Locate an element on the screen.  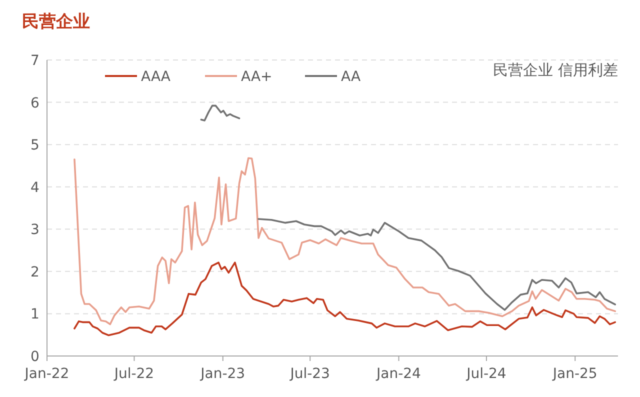
x-tick-label: Jul-23 is located at coordinates (309, 374).